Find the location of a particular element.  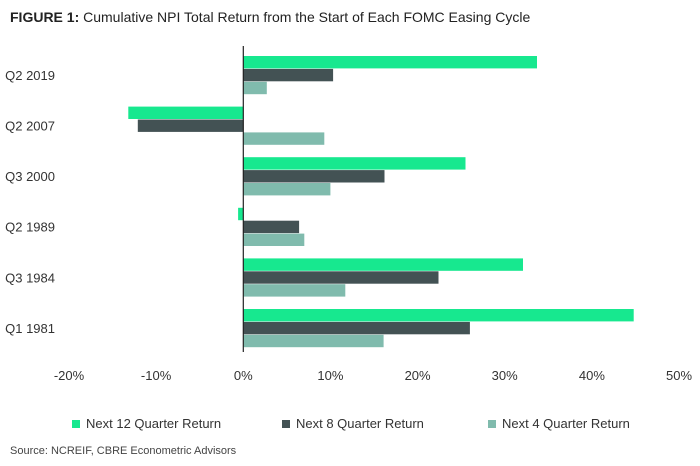

x-tick-label: 20% is located at coordinates (418, 375).